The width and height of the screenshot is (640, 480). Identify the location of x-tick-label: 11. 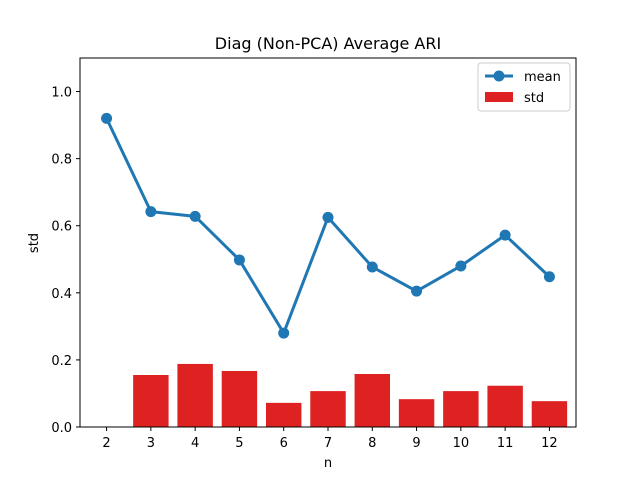
(505, 443).